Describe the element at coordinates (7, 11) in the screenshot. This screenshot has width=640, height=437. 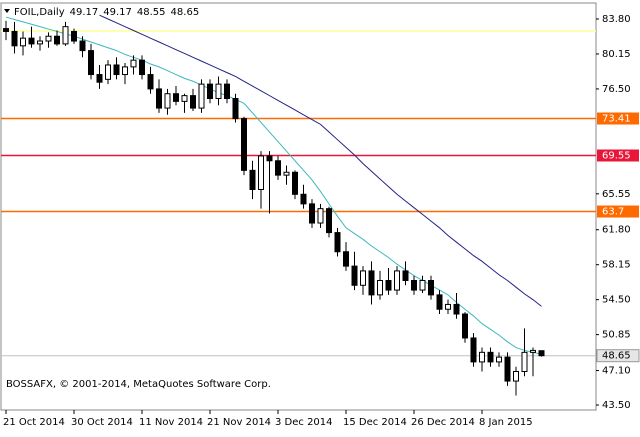
I see `menu-icon` at that location.